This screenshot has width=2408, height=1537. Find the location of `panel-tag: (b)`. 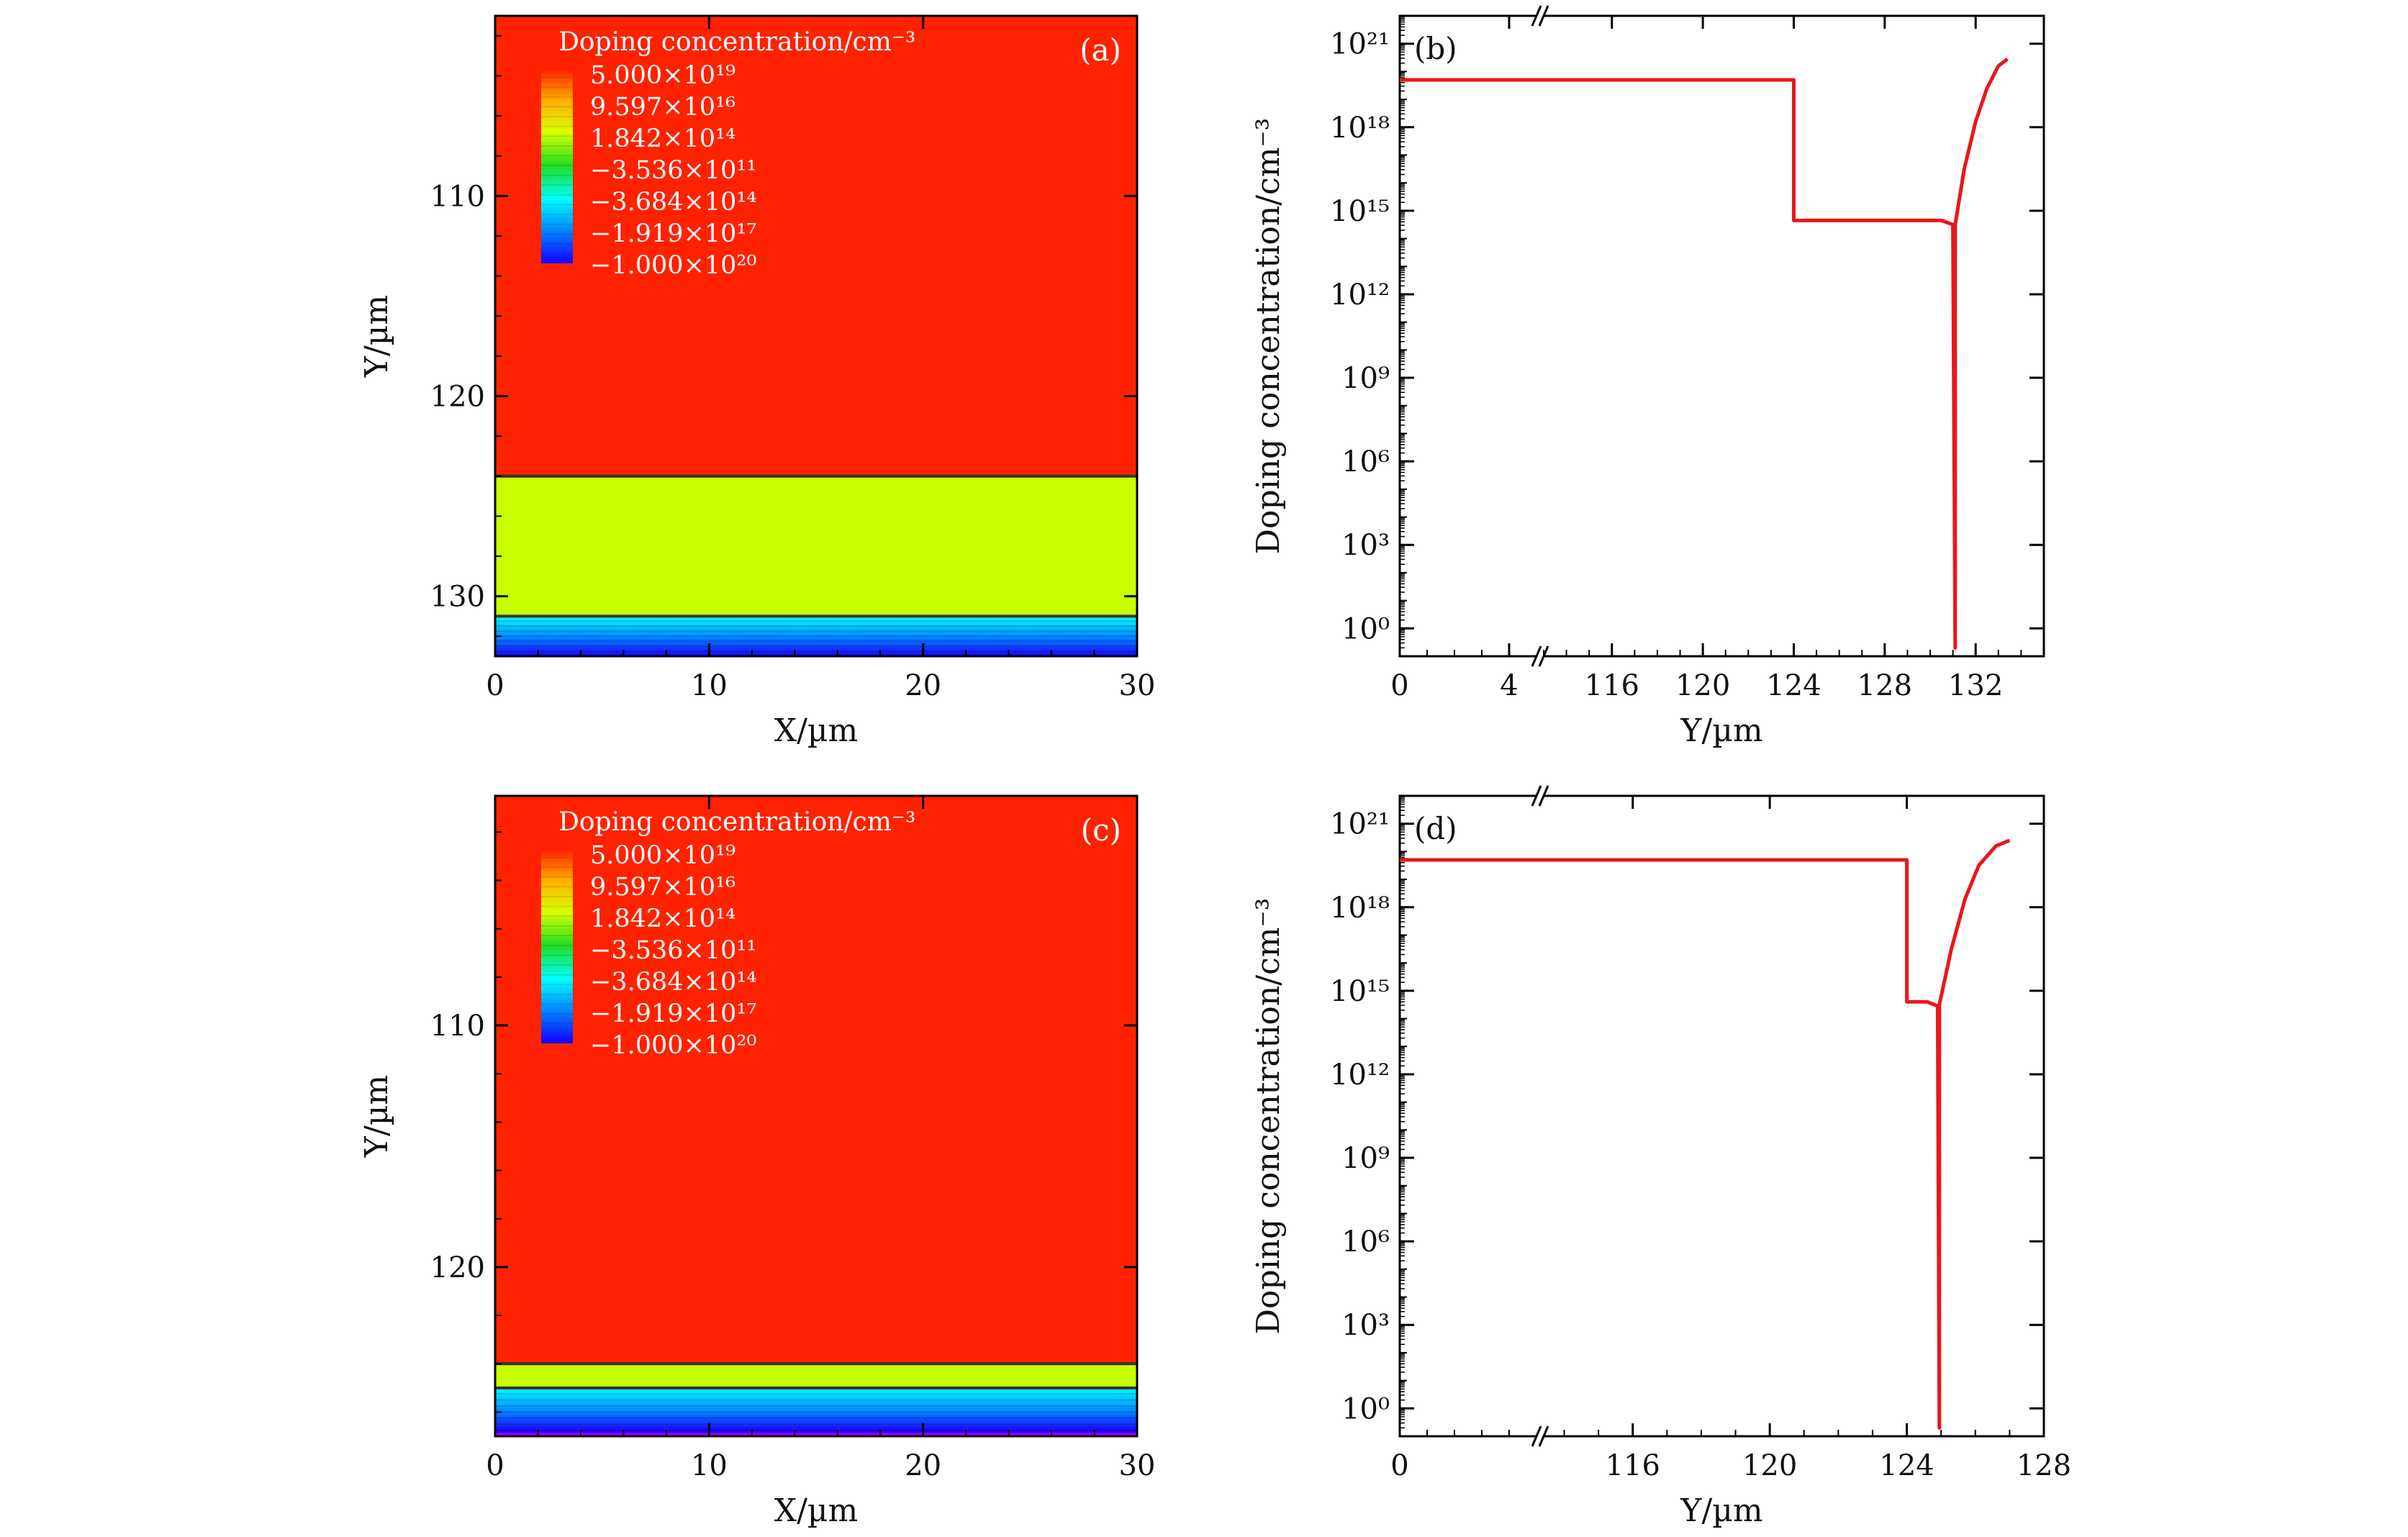

panel-tag: (b) is located at coordinates (1435, 48).